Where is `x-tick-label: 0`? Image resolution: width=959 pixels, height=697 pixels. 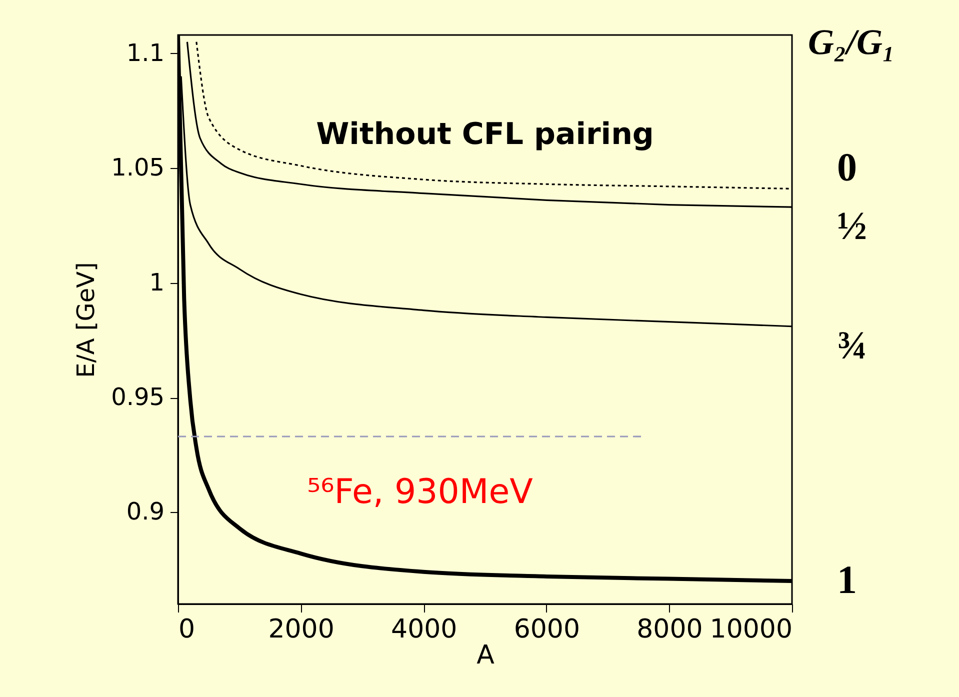
x-tick-label: 0 is located at coordinates (187, 629).